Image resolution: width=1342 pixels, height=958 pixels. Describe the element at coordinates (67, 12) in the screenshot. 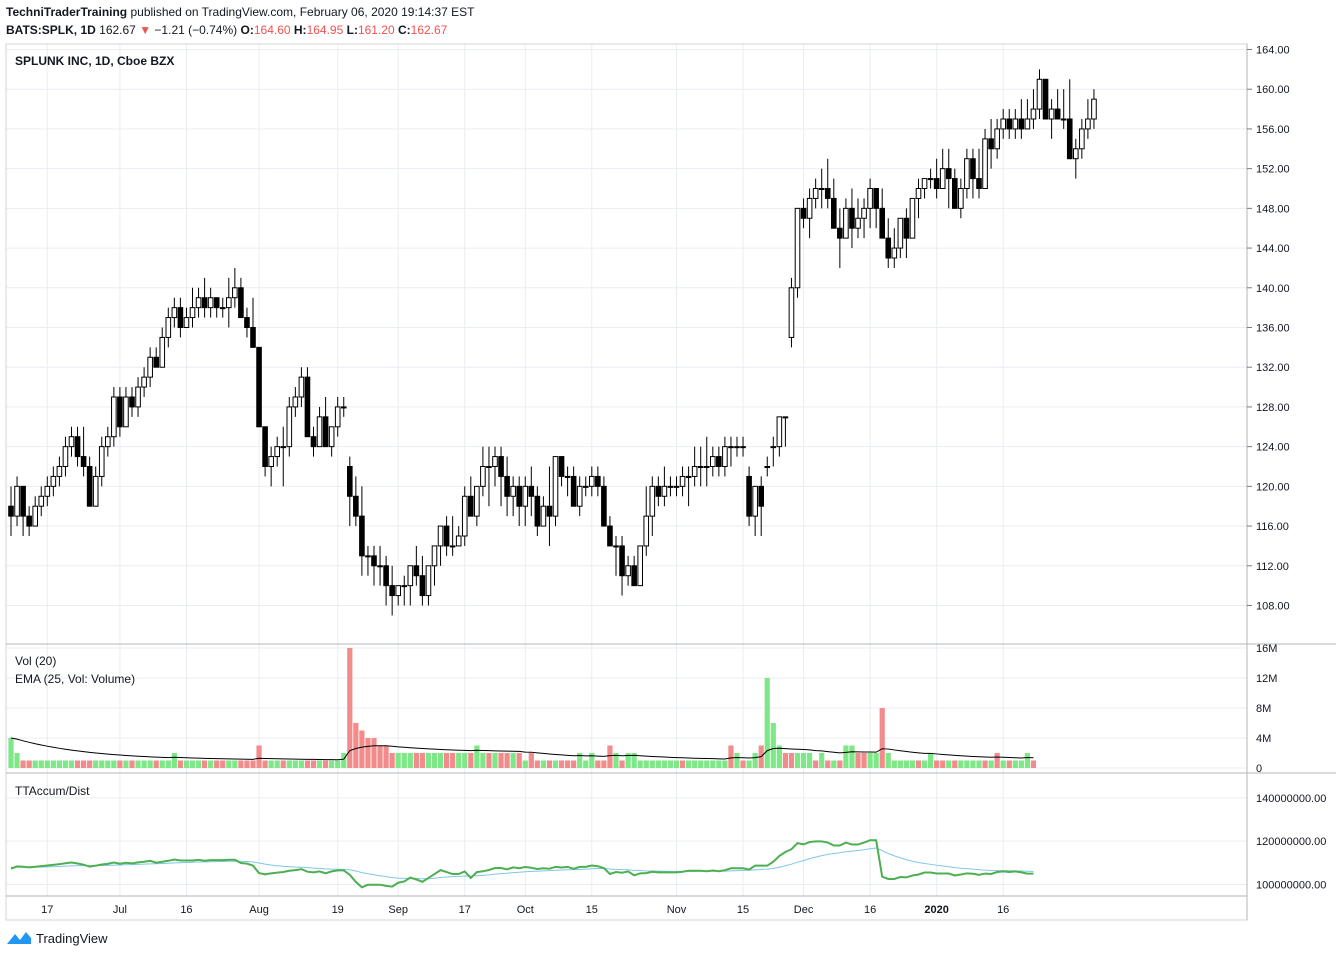

I see `publisher-name: TechniTraderTraining` at that location.